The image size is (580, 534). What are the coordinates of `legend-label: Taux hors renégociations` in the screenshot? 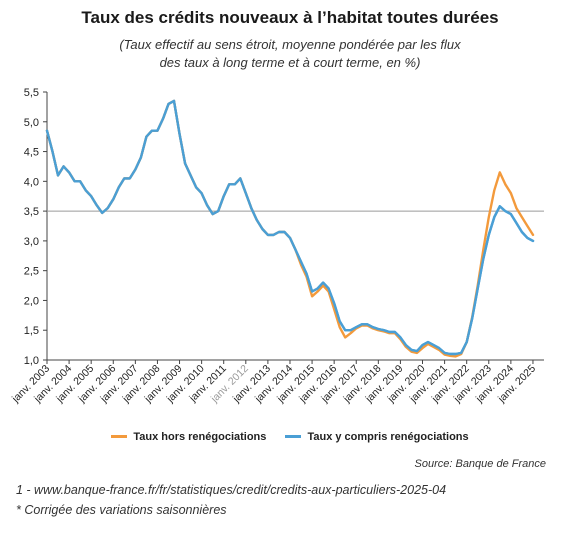 It's located at (200, 437).